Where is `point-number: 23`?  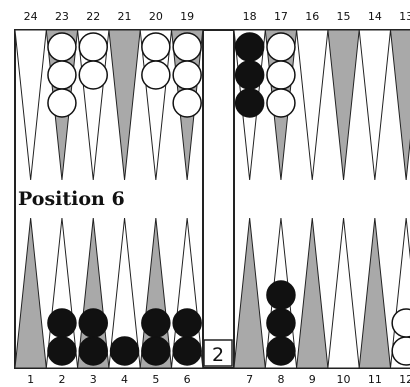 point-number: 23 is located at coordinates (62, 16).